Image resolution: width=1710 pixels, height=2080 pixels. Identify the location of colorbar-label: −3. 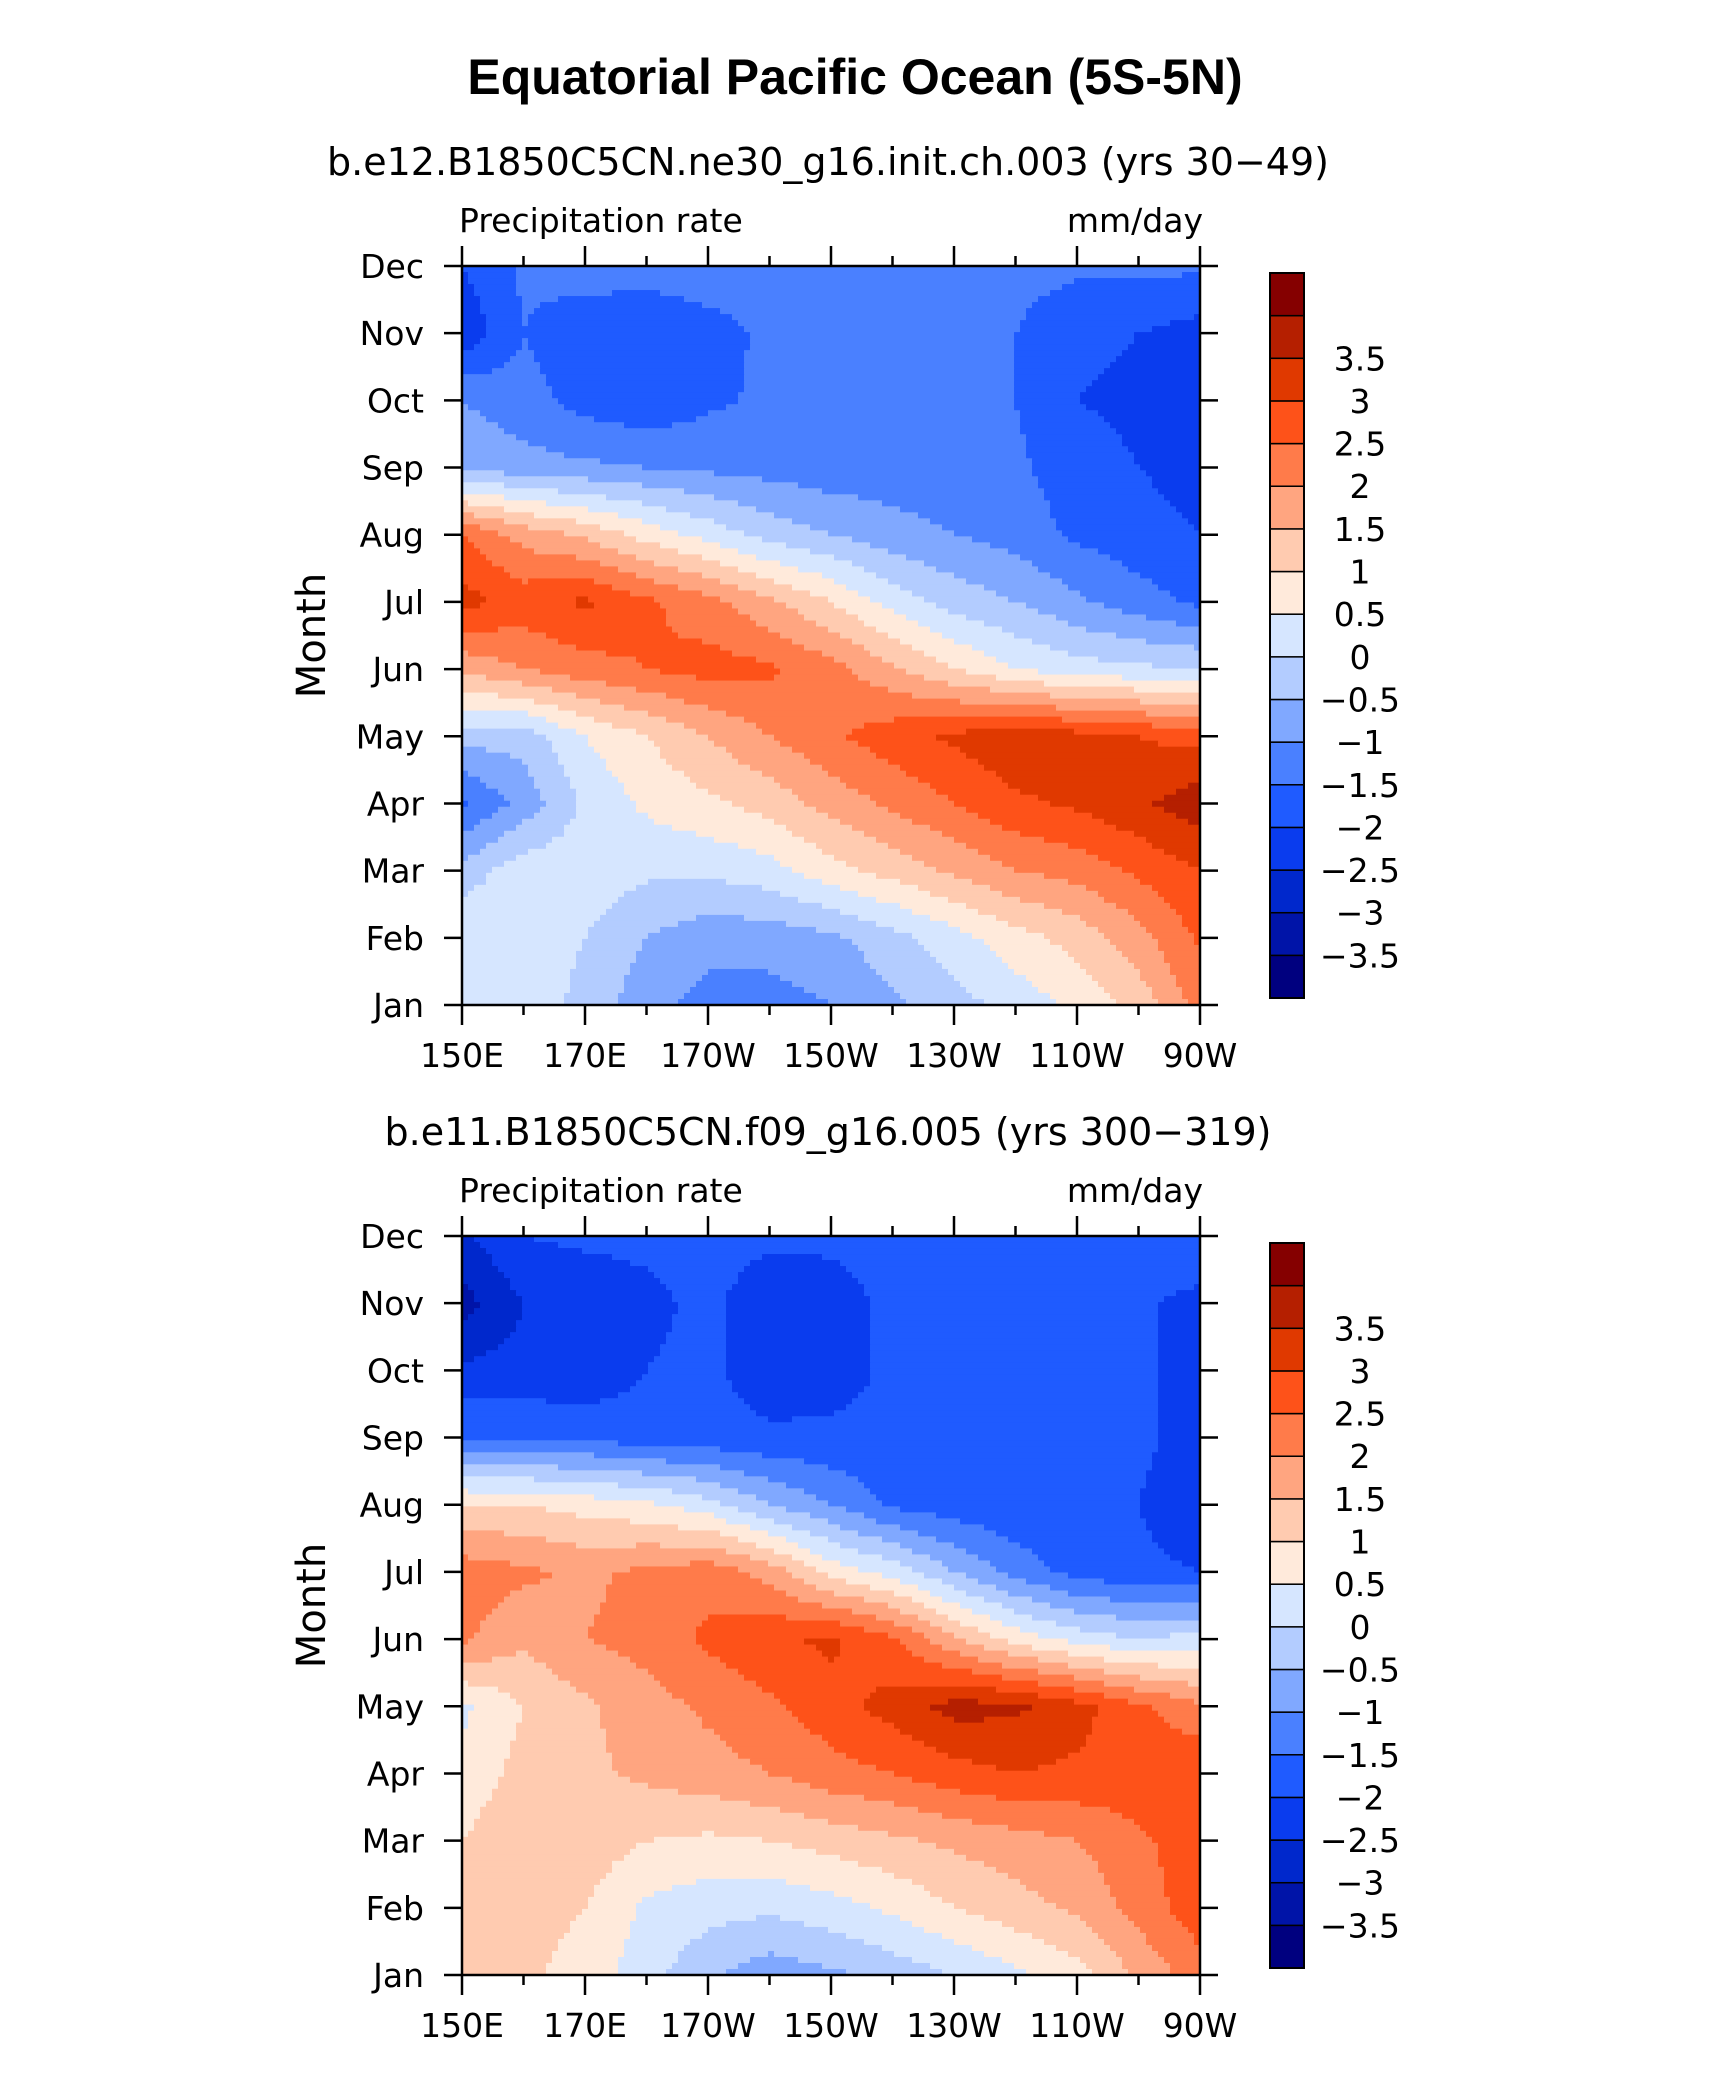
(1360, 913).